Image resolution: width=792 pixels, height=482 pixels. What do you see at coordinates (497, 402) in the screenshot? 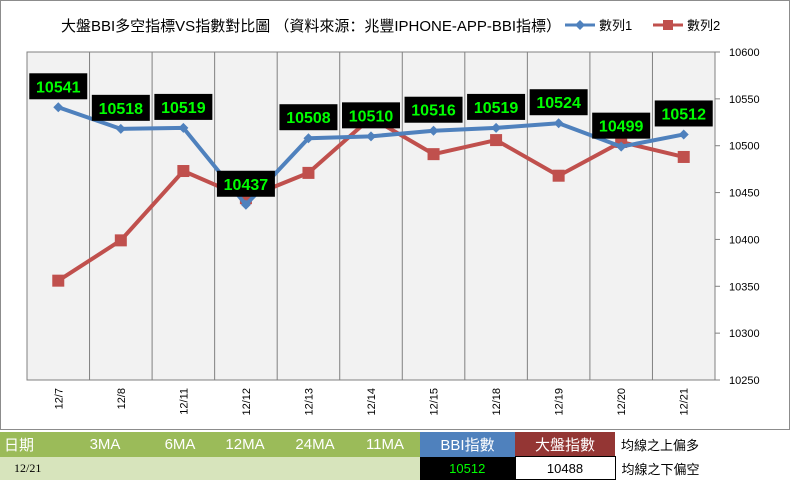
I see `x-tick-label-7: 12/18` at bounding box center [497, 402].